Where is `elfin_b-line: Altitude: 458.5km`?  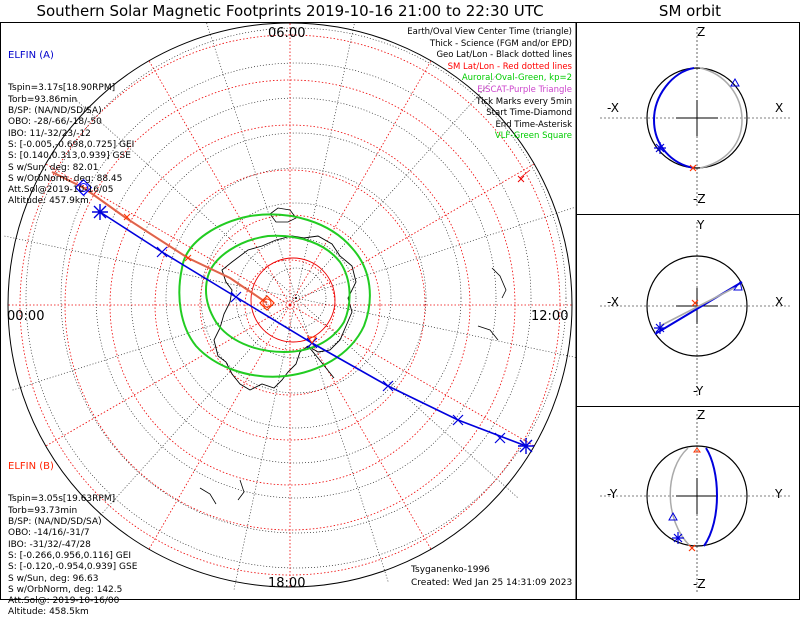
elfin_b-line: Altitude: 458.5km is located at coordinates (48, 612).